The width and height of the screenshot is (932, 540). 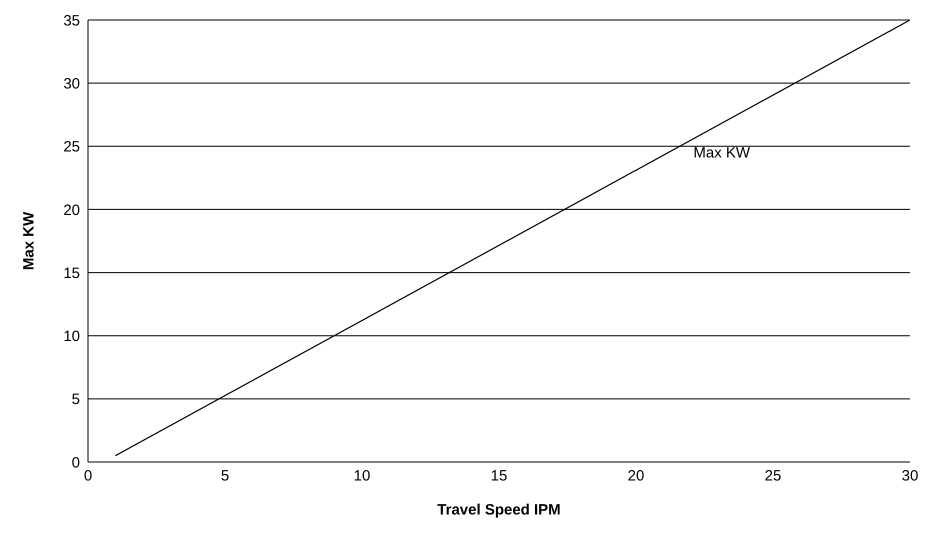 I want to click on x-tick-label: 20, so click(x=636, y=476).